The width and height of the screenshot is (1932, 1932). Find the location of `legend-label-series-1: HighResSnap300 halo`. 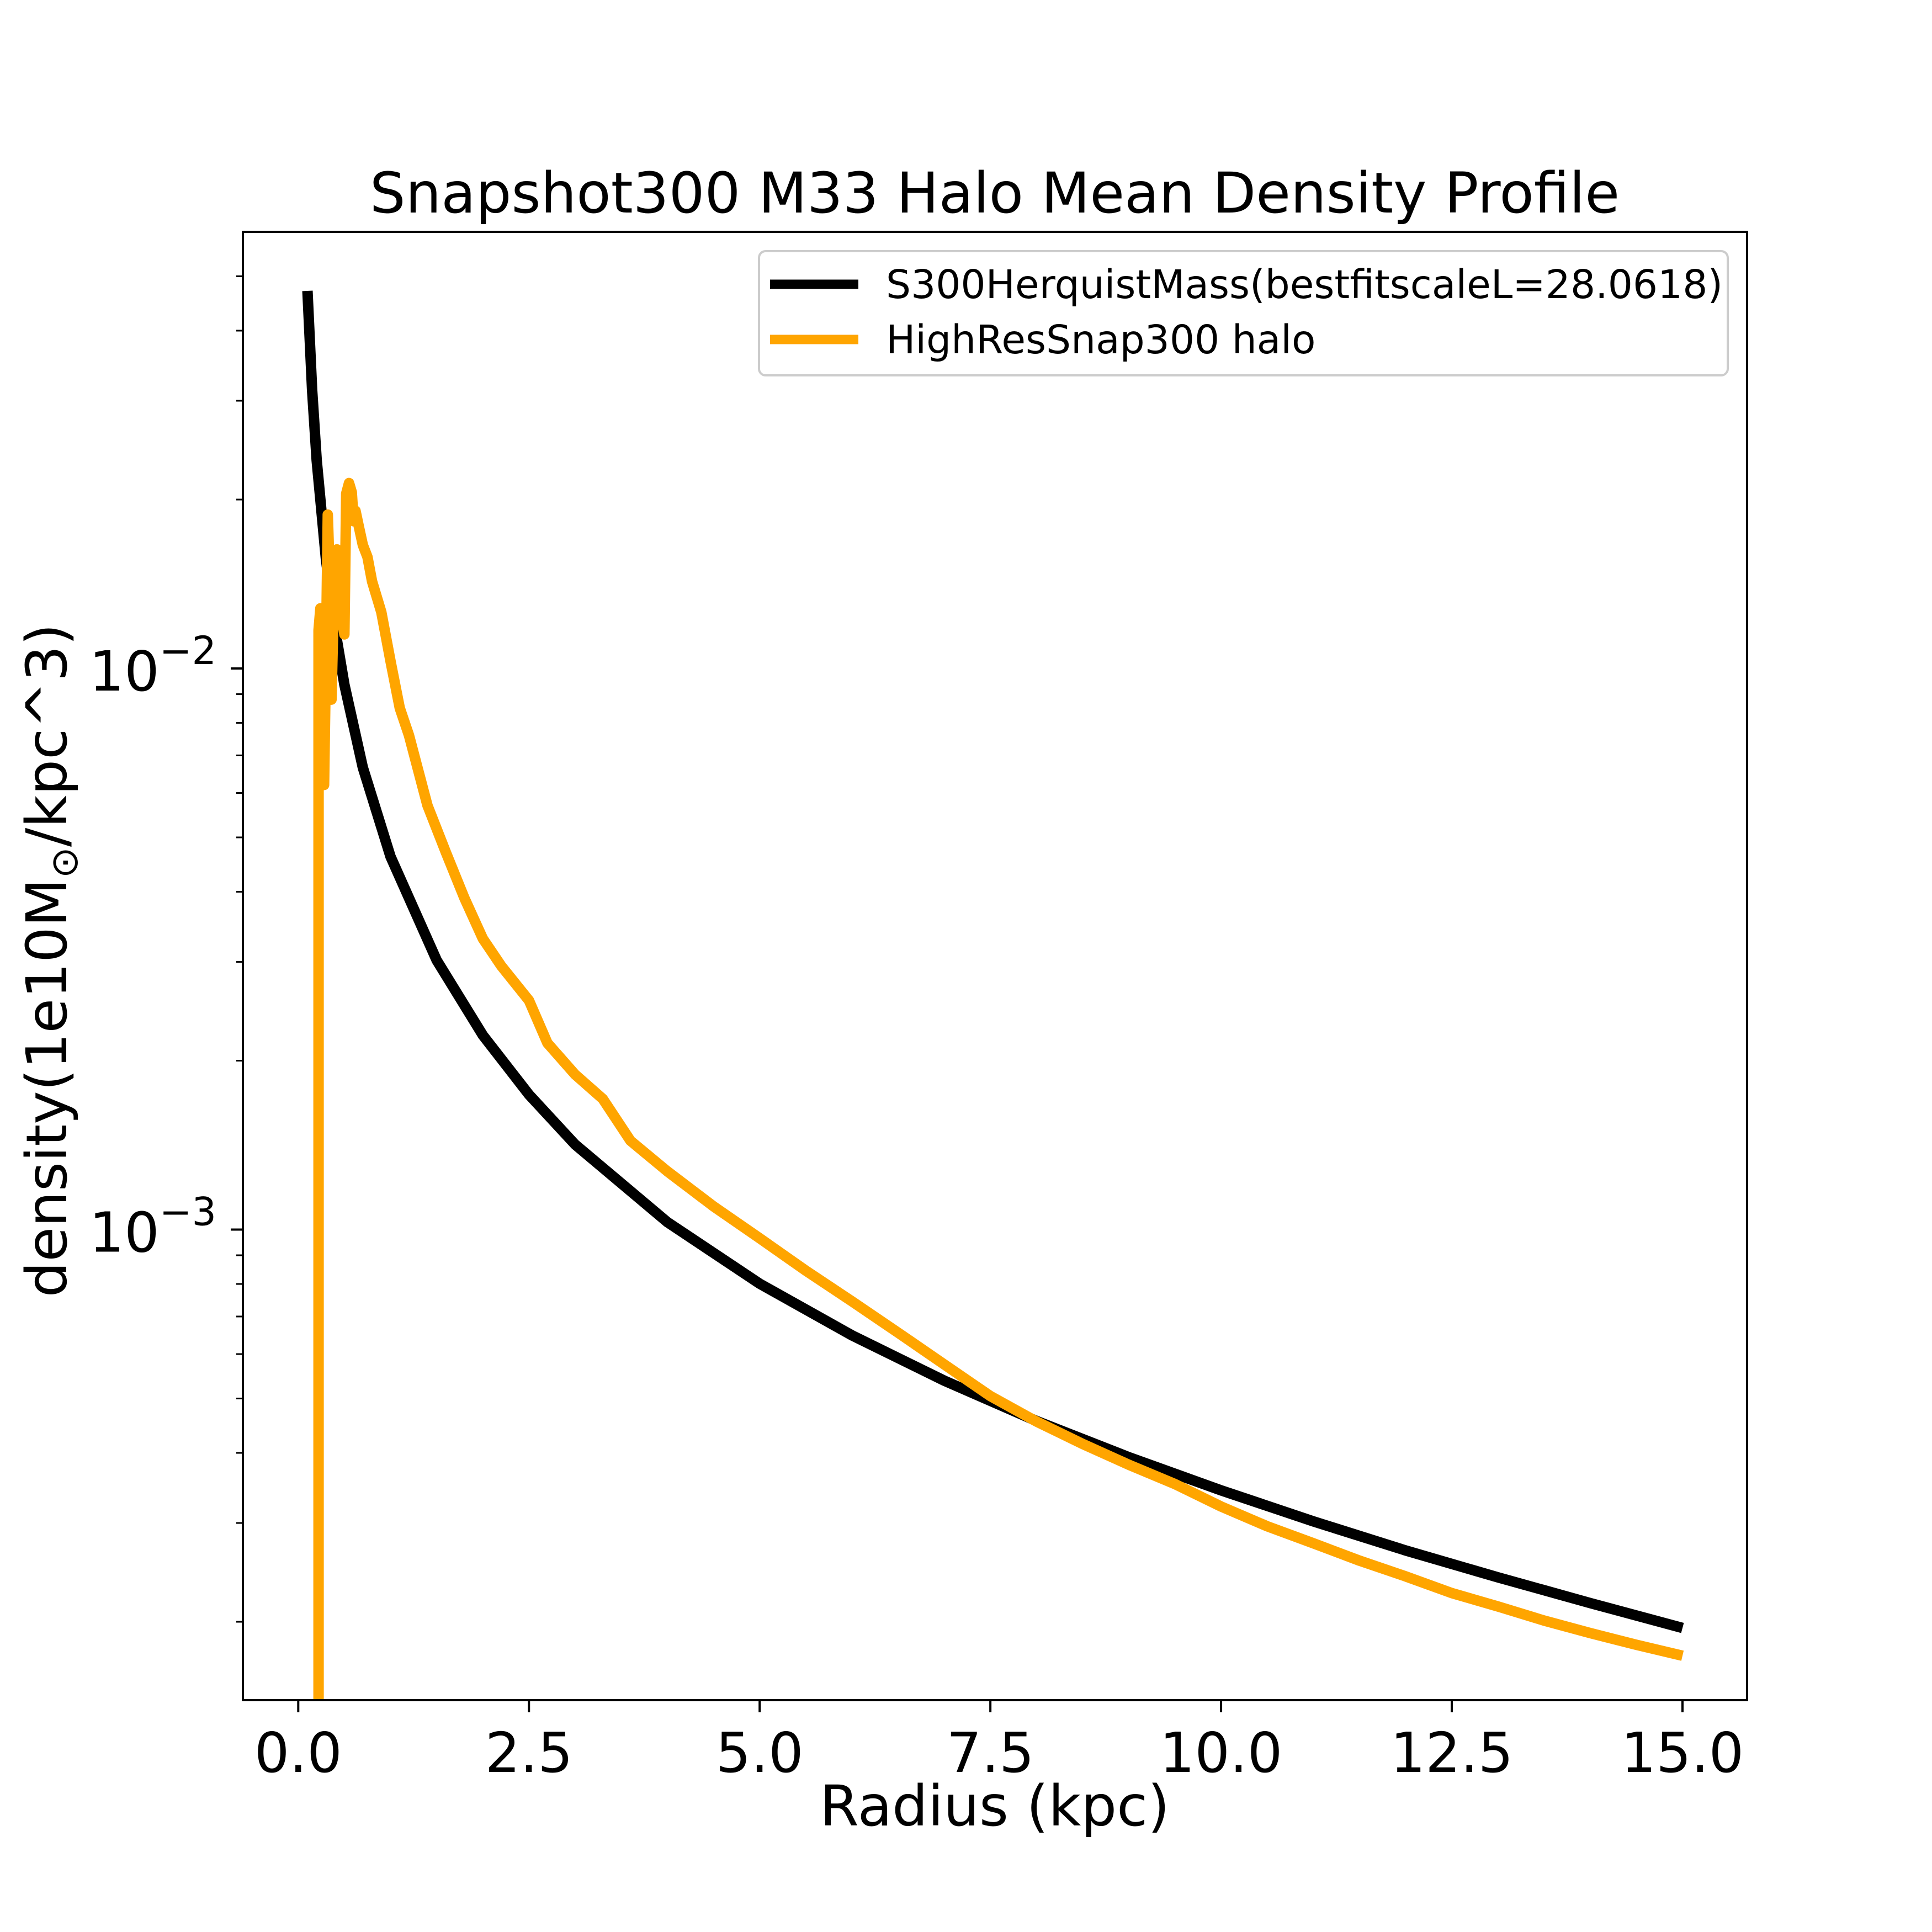

legend-label-series-1: HighResSnap300 halo is located at coordinates (1101, 340).